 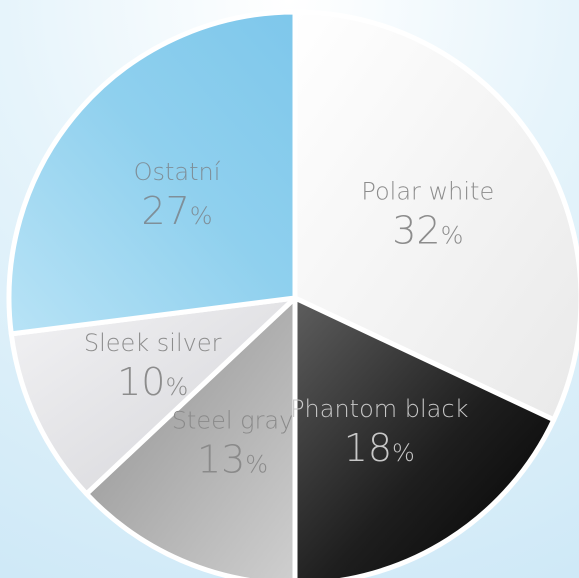 I want to click on slice-label: Ostatní, so click(x=177, y=172).